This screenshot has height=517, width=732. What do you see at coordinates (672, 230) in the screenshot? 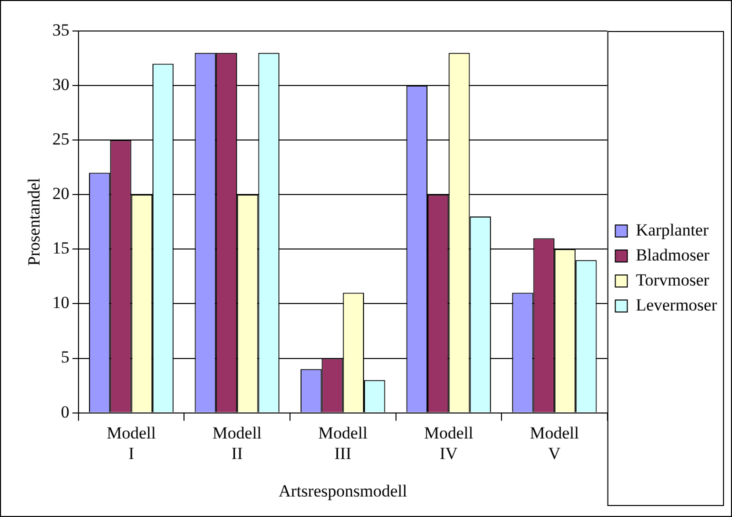
I see `legend-label: Karplanter` at bounding box center [672, 230].